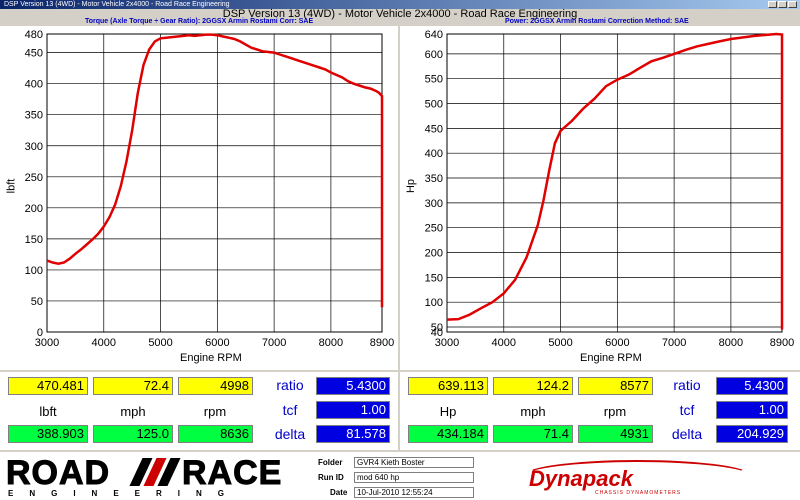  Describe the element at coordinates (331, 343) in the screenshot. I see `torque-xtick-label: 8000` at that location.